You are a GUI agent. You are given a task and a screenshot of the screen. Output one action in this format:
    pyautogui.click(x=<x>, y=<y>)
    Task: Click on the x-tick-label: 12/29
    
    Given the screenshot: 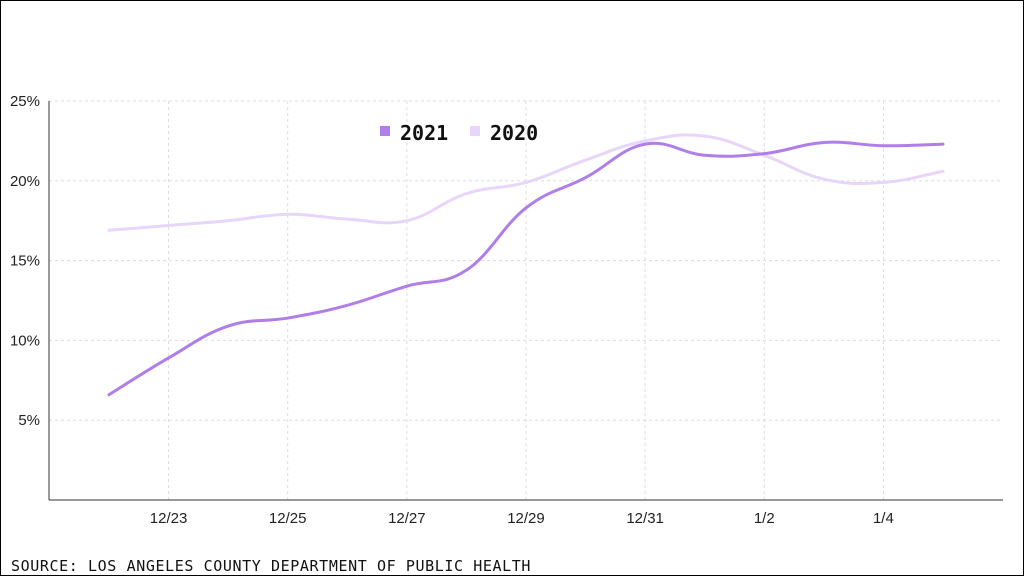 What is the action you would take?
    pyautogui.click(x=526, y=518)
    